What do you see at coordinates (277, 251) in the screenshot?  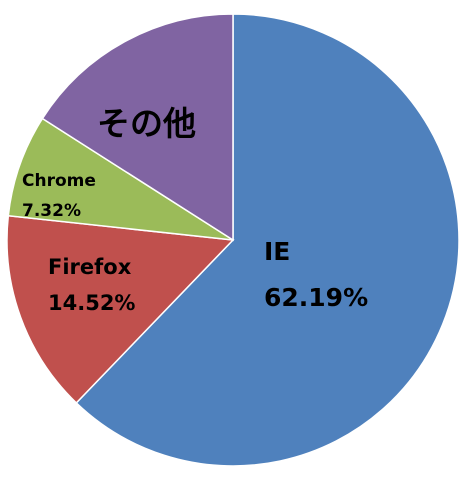 I see `slice-name-label-1: IE` at bounding box center [277, 251].